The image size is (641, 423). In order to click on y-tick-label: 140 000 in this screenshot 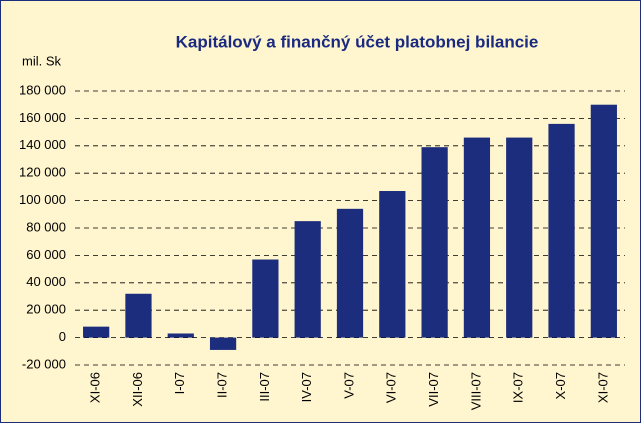, I will do `click(42, 144)`.